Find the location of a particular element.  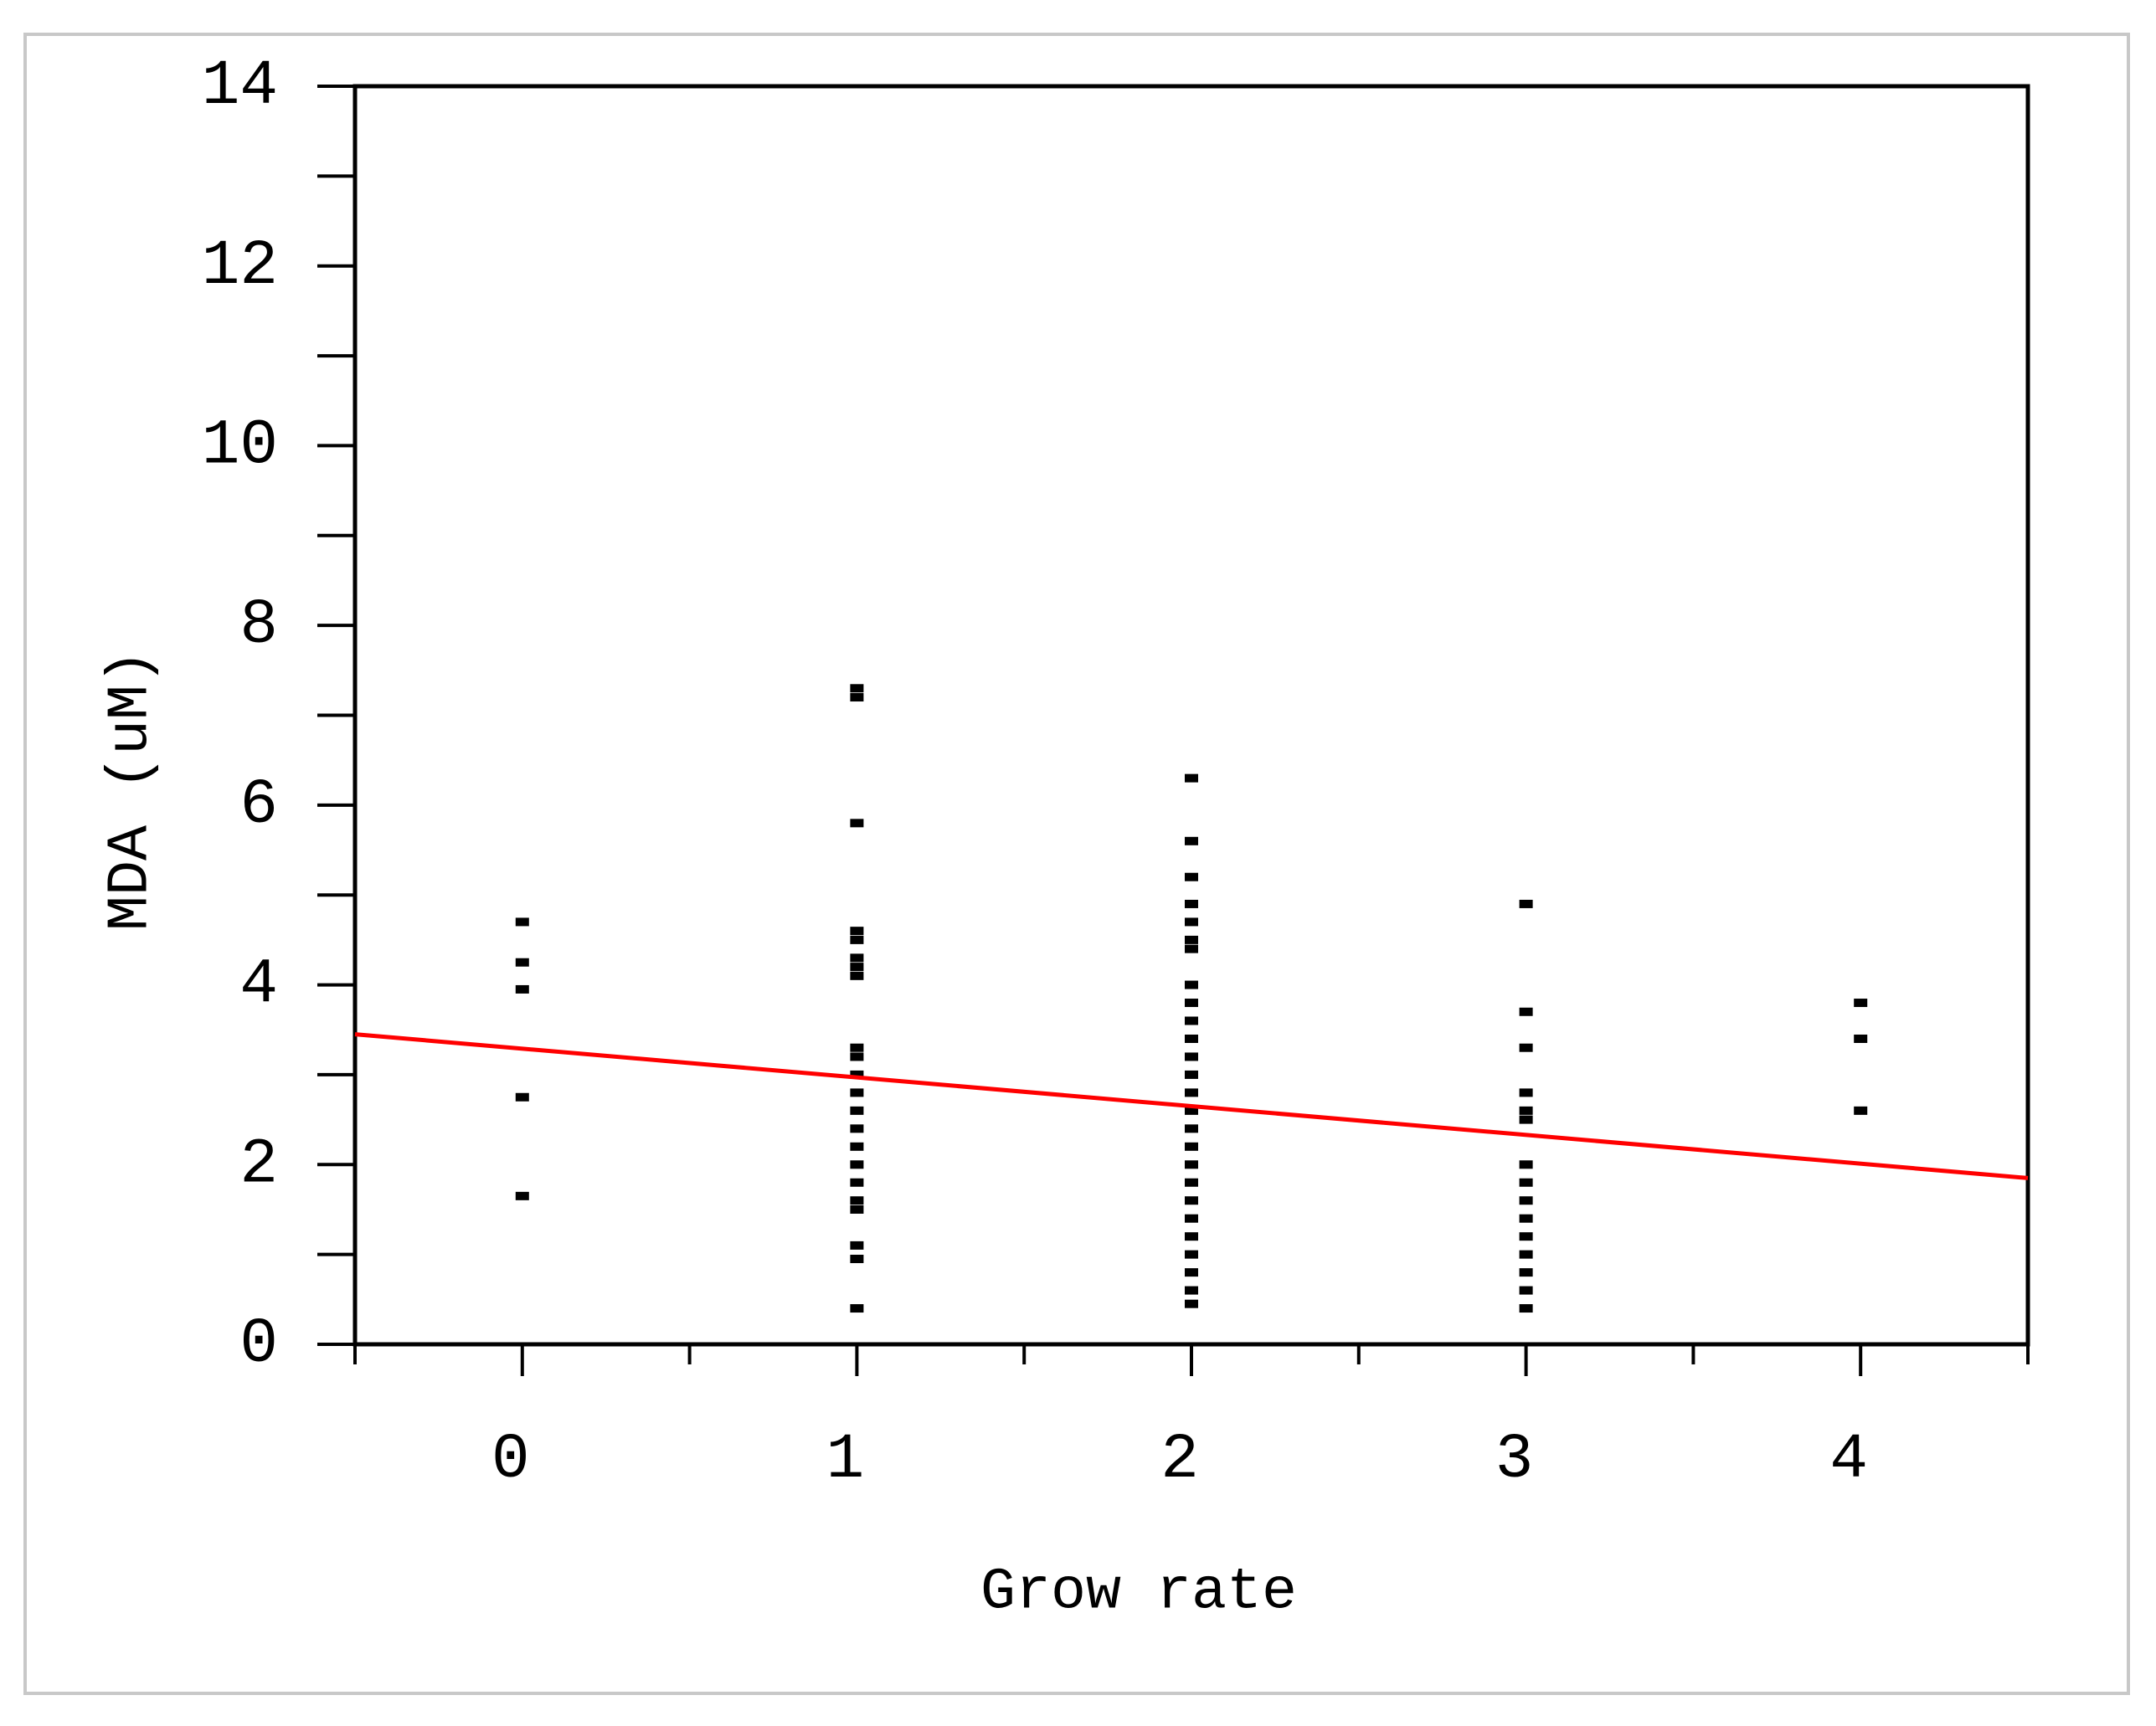

y-tick-label: 10 is located at coordinates (240, 446).